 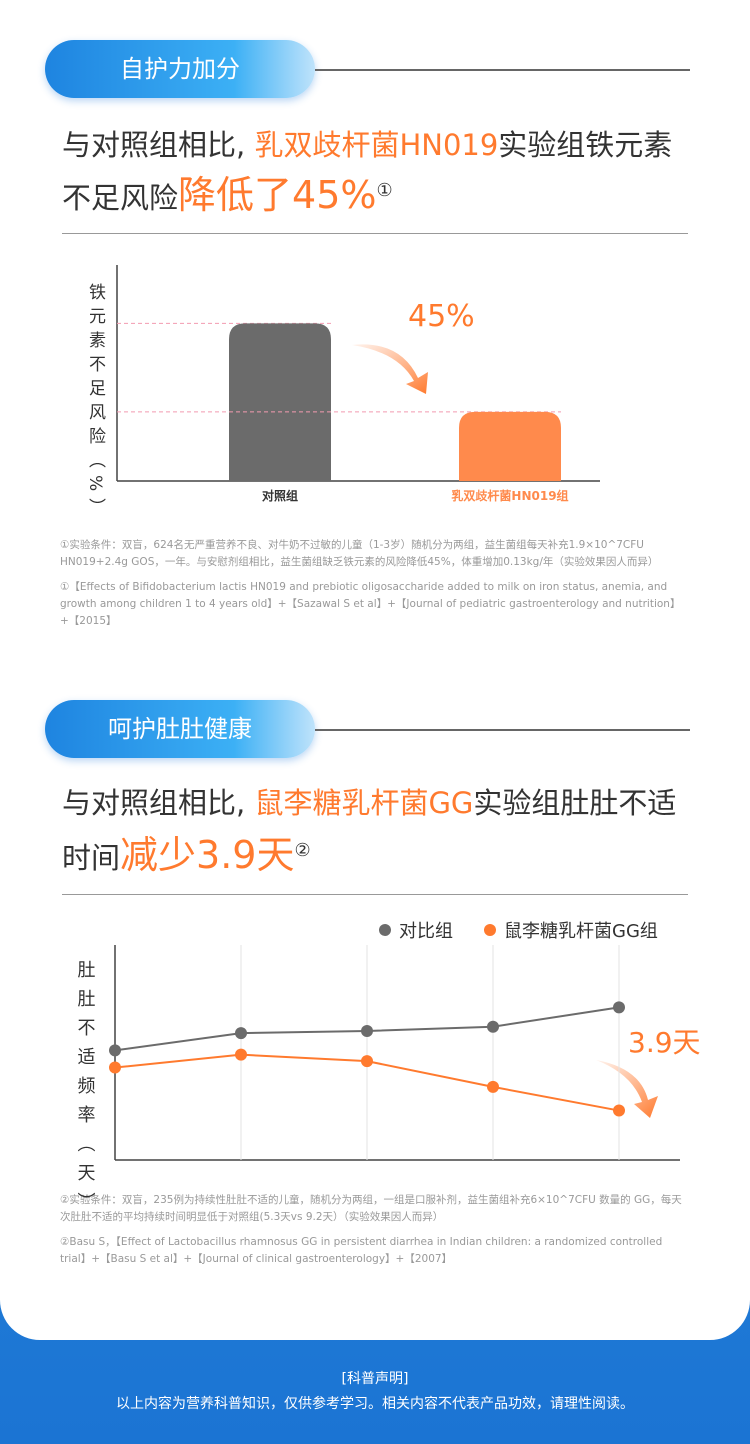 I want to click on headline-highlight: 乳双歧杆菌HN019, so click(x=376, y=145).